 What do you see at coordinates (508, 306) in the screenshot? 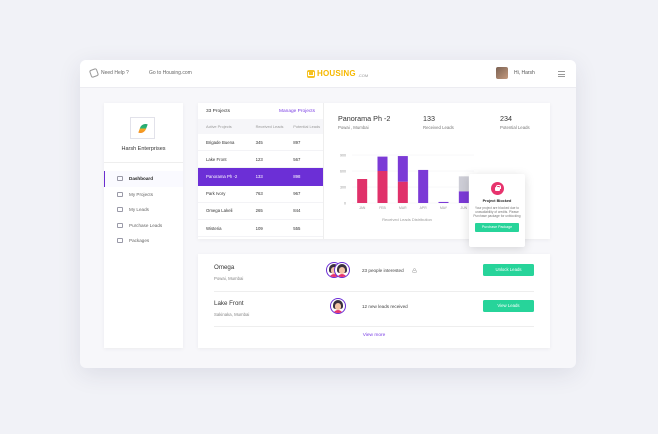
I see `view-leads-button: View Leads` at bounding box center [508, 306].